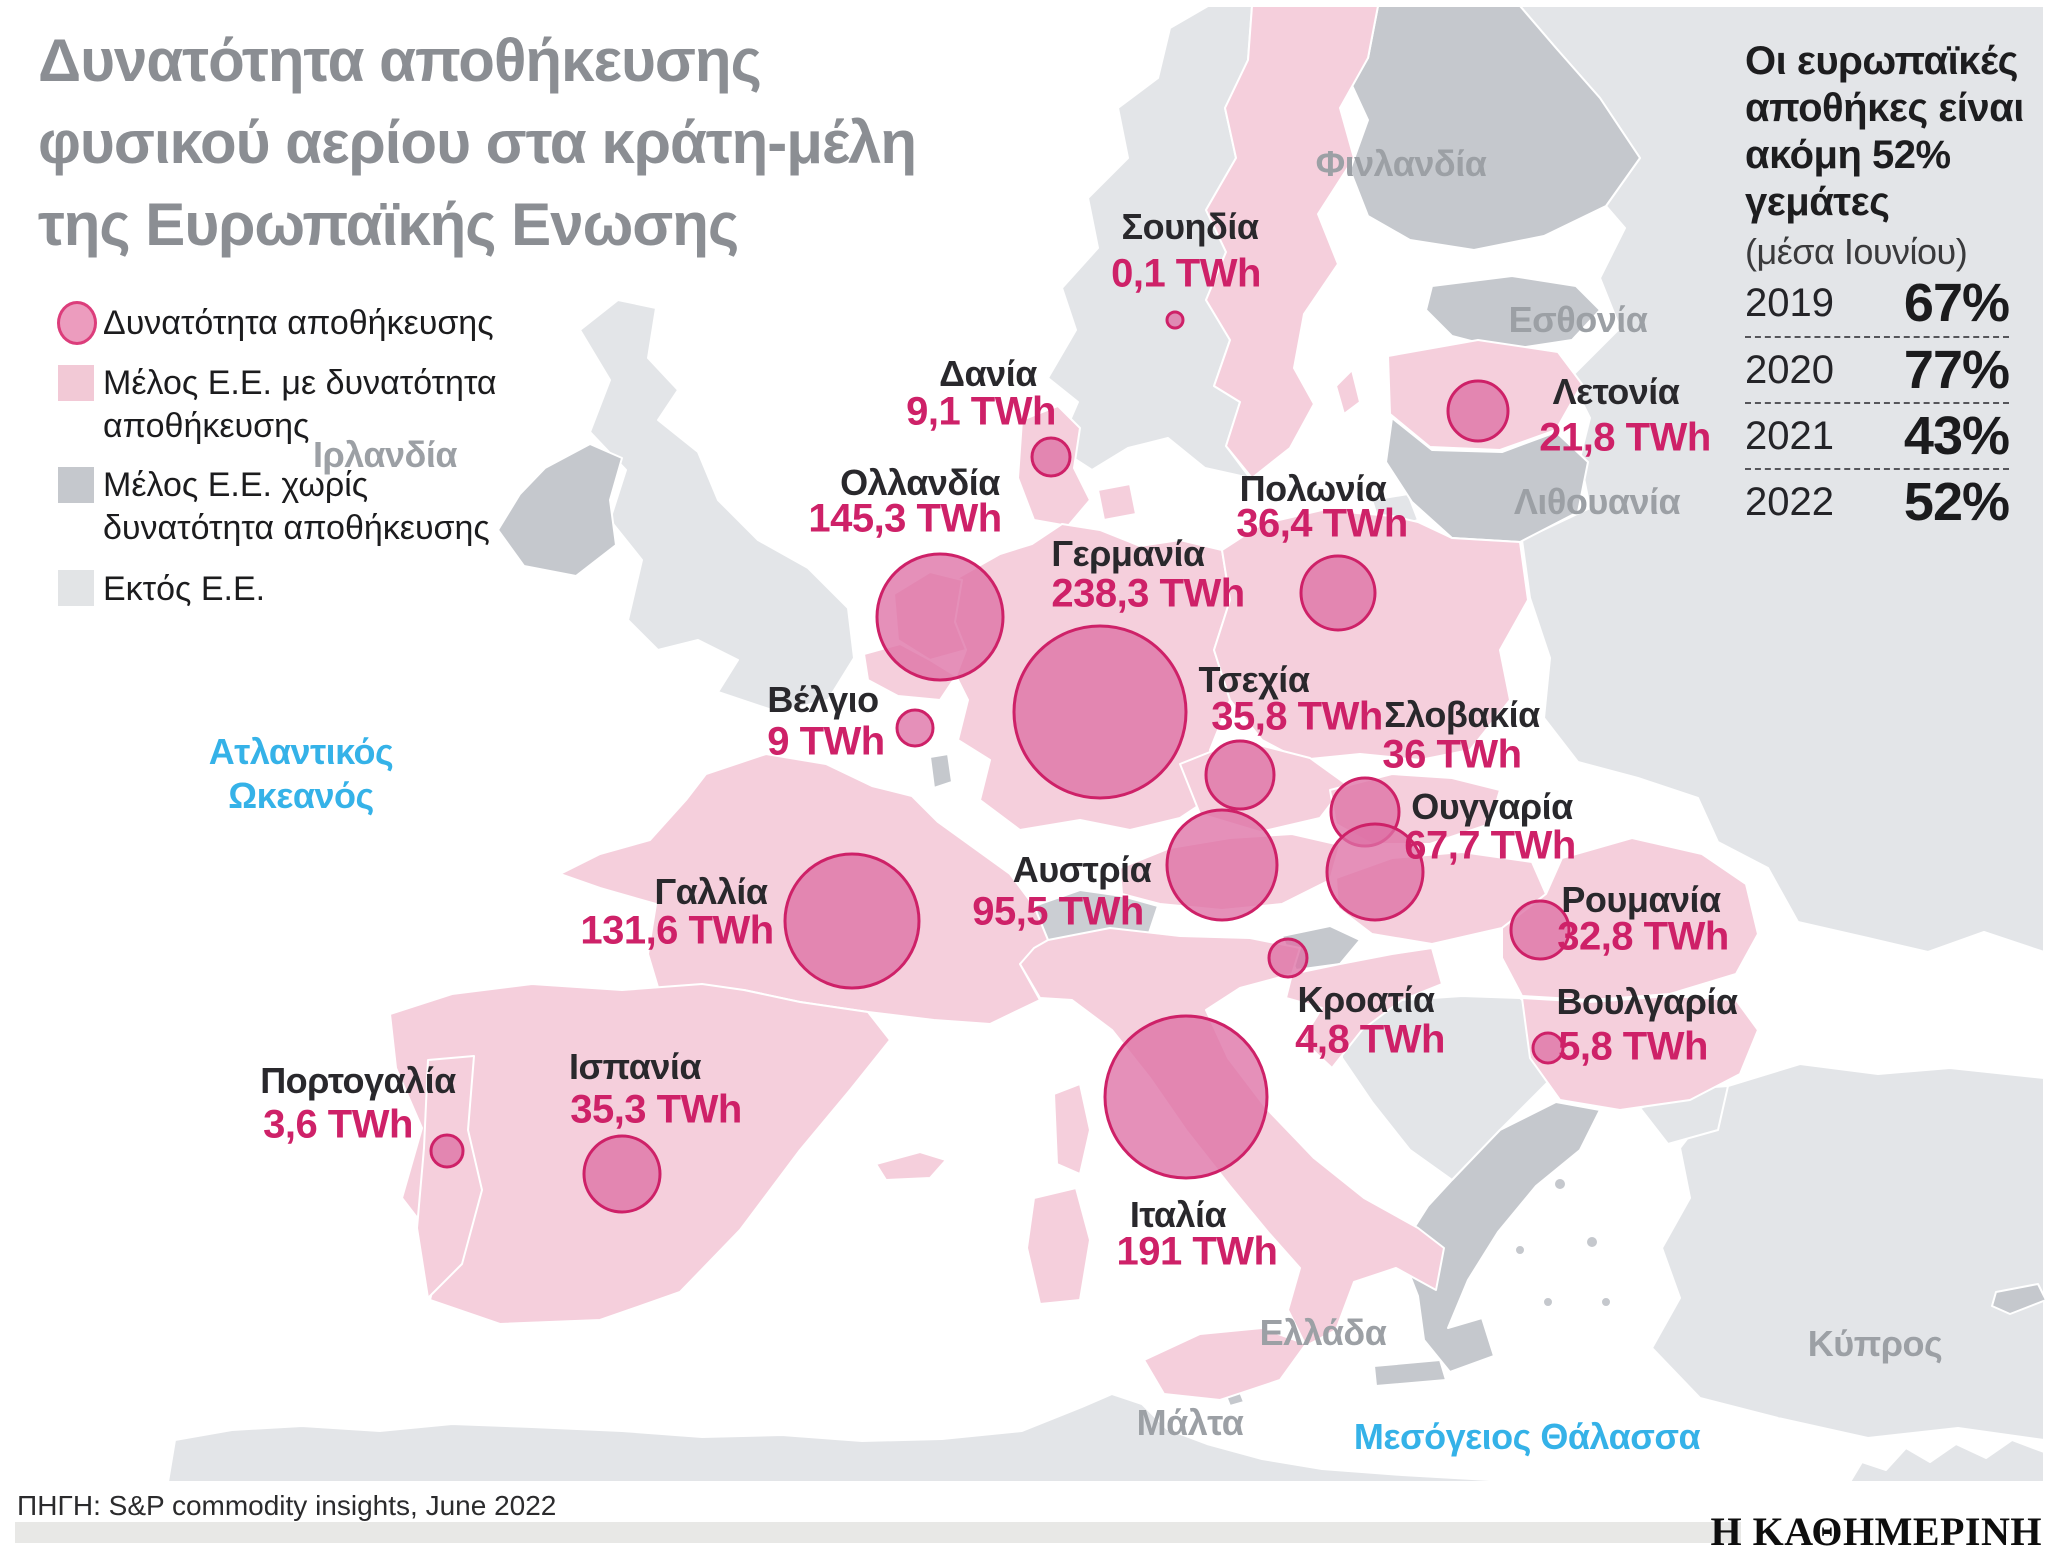 Image resolution: width=2048 pixels, height=1558 pixels. Describe the element at coordinates (1490, 845) in the screenshot. I see `country-value-hungary: 67,7 TWh` at that location.